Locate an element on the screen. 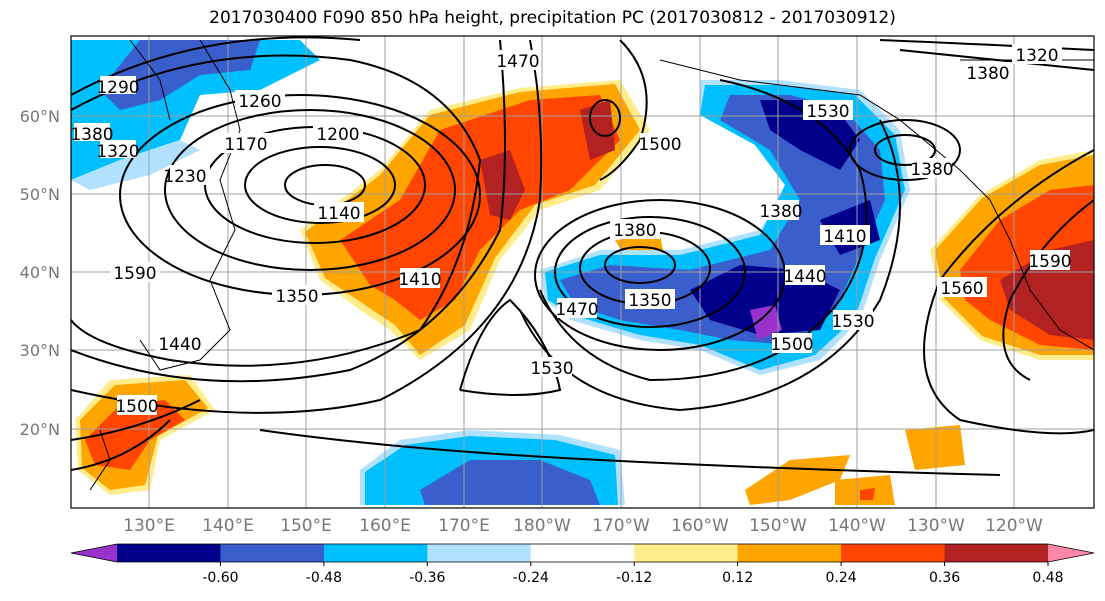 The image size is (1105, 601). lon-label: 170°W is located at coordinates (621, 526).